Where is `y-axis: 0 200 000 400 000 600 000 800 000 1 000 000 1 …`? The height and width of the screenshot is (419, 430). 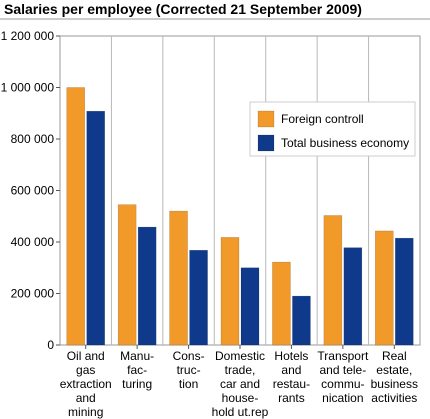 y-axis: 0 200 000 400 000 600 000 800 000 1 000 000 1 … is located at coordinates (30, 190).